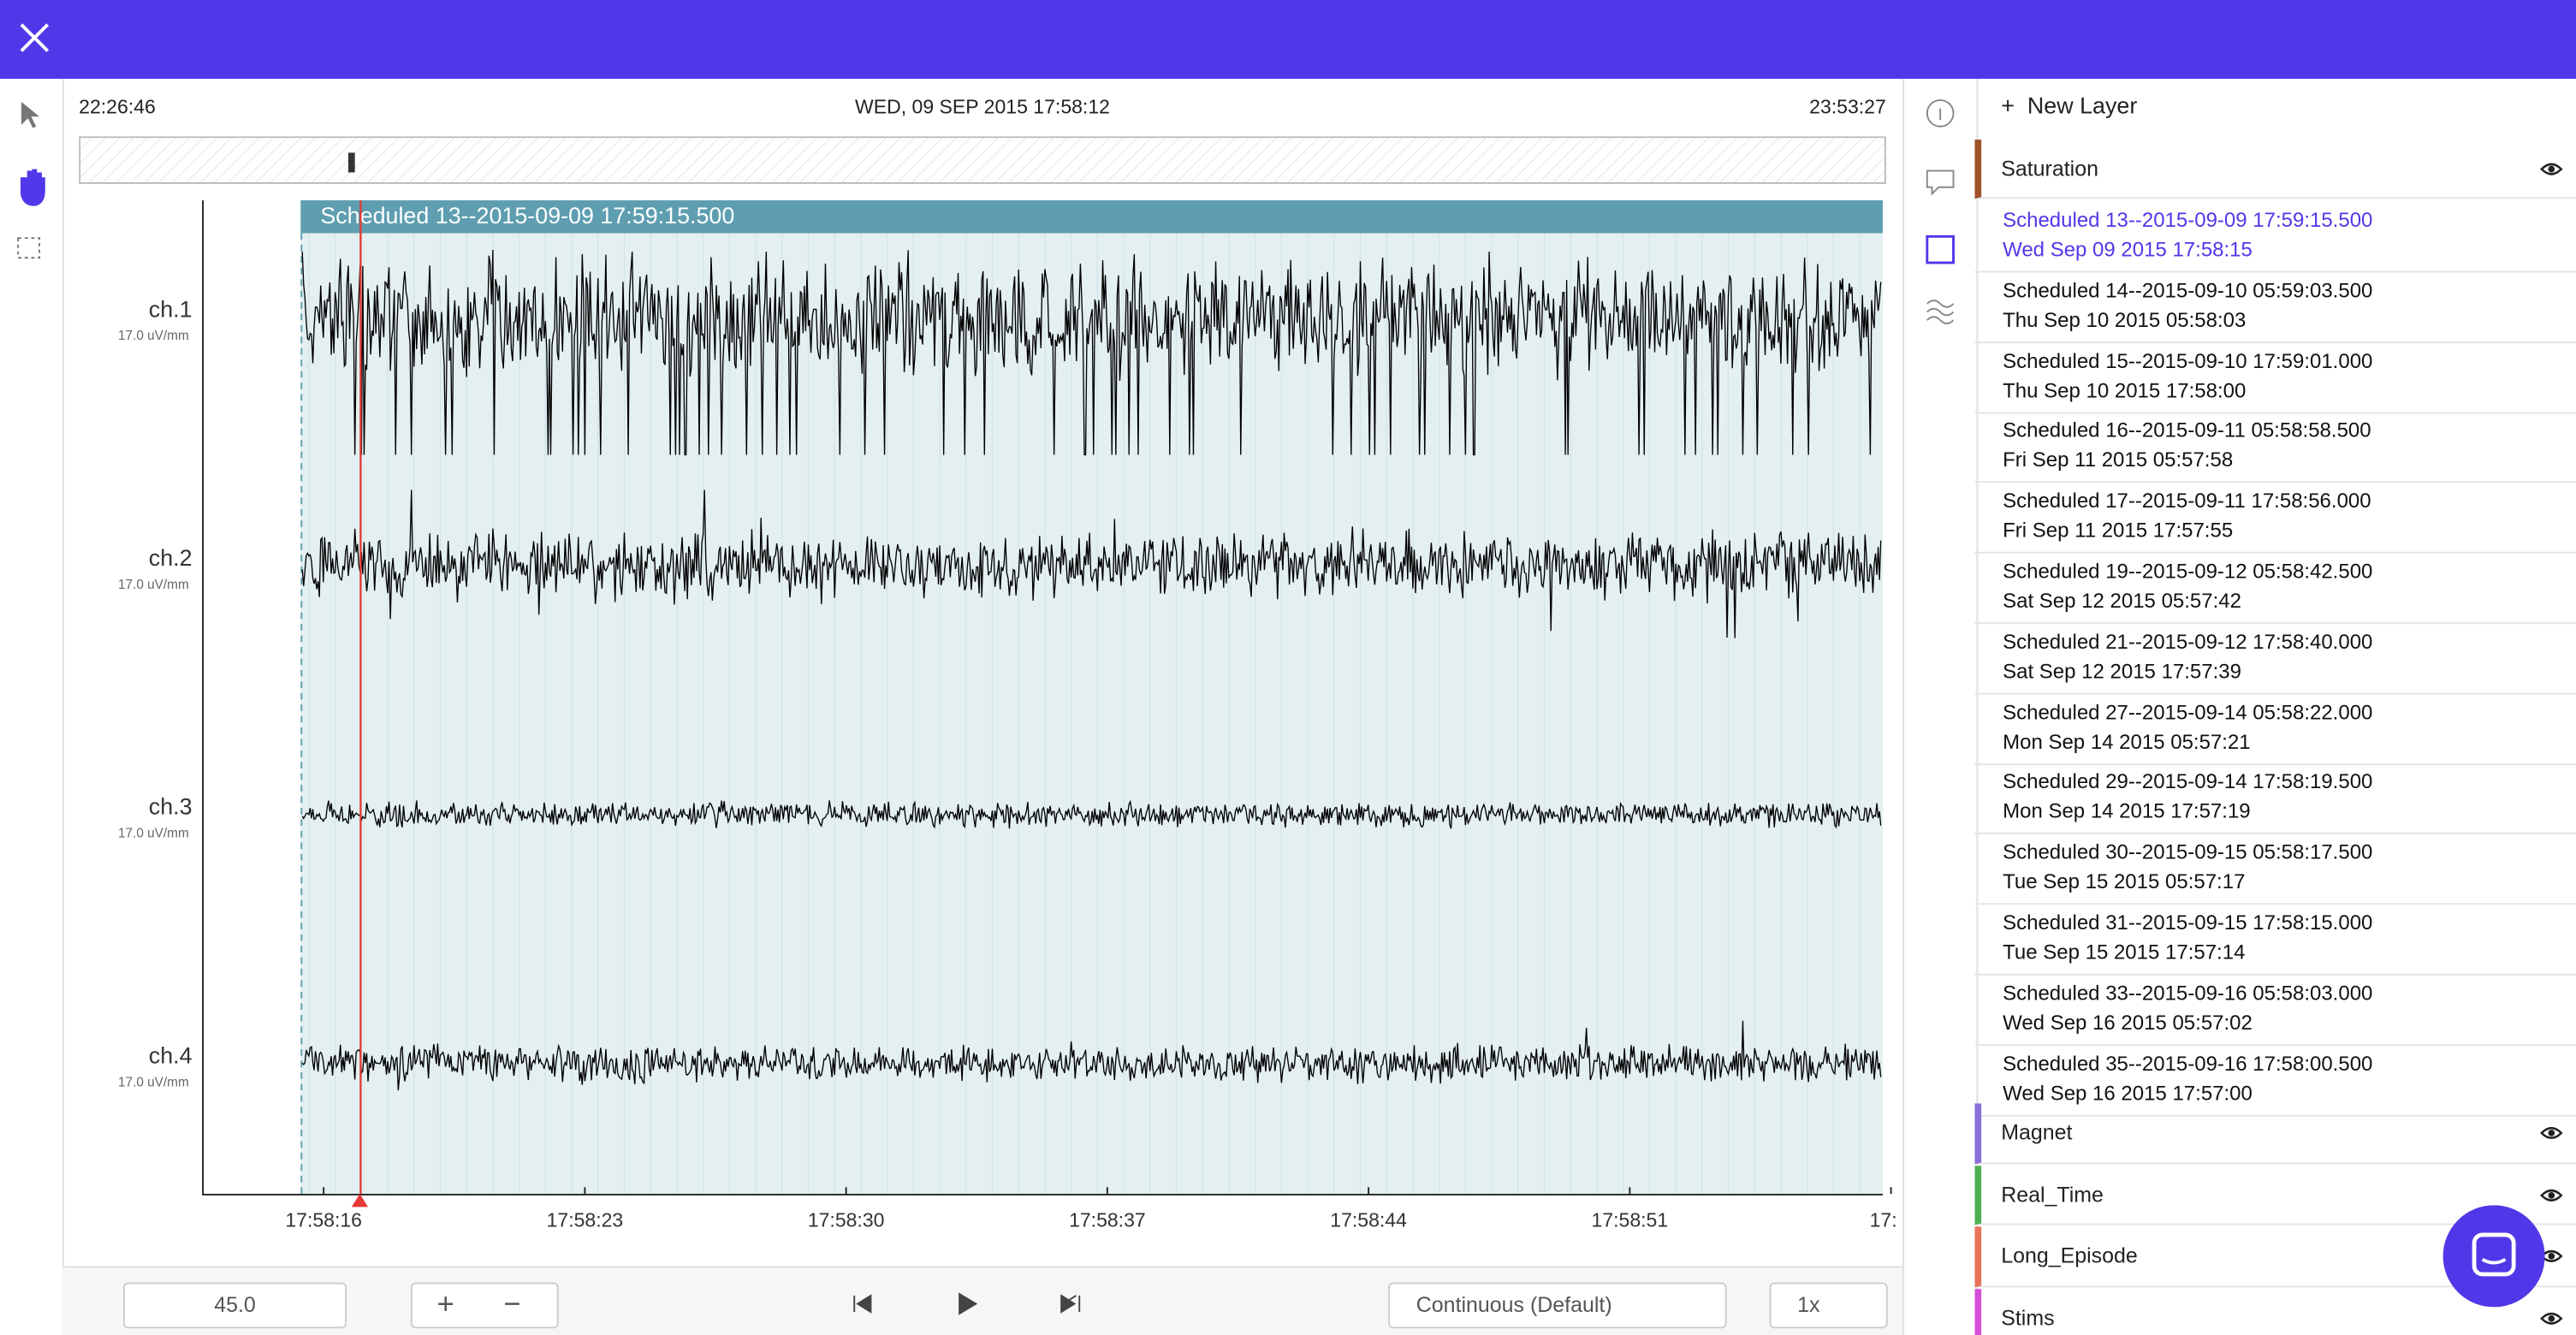 The height and width of the screenshot is (1335, 2576). Describe the element at coordinates (2049, 168) in the screenshot. I see `layer-group-name: Saturation` at that location.